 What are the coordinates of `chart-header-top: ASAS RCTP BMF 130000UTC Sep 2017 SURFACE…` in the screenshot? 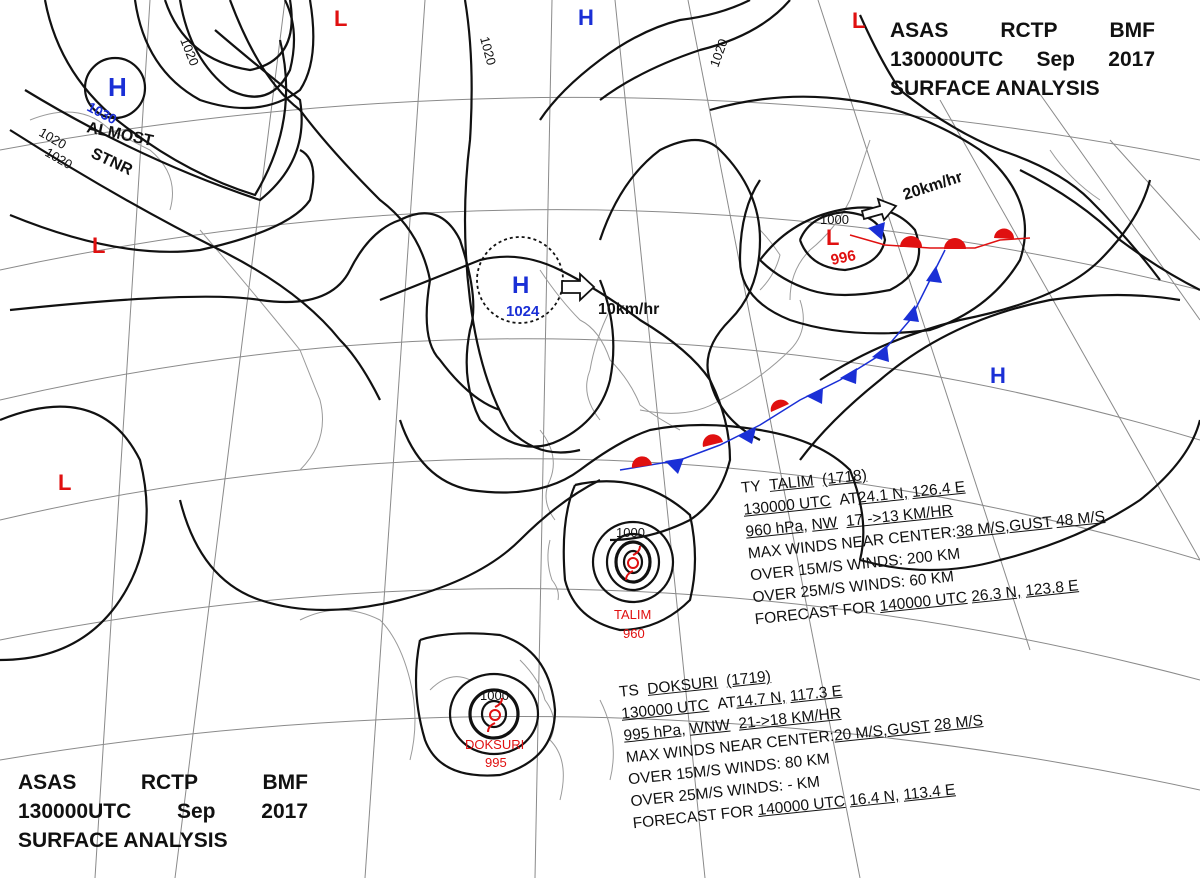 It's located at (1022, 59).